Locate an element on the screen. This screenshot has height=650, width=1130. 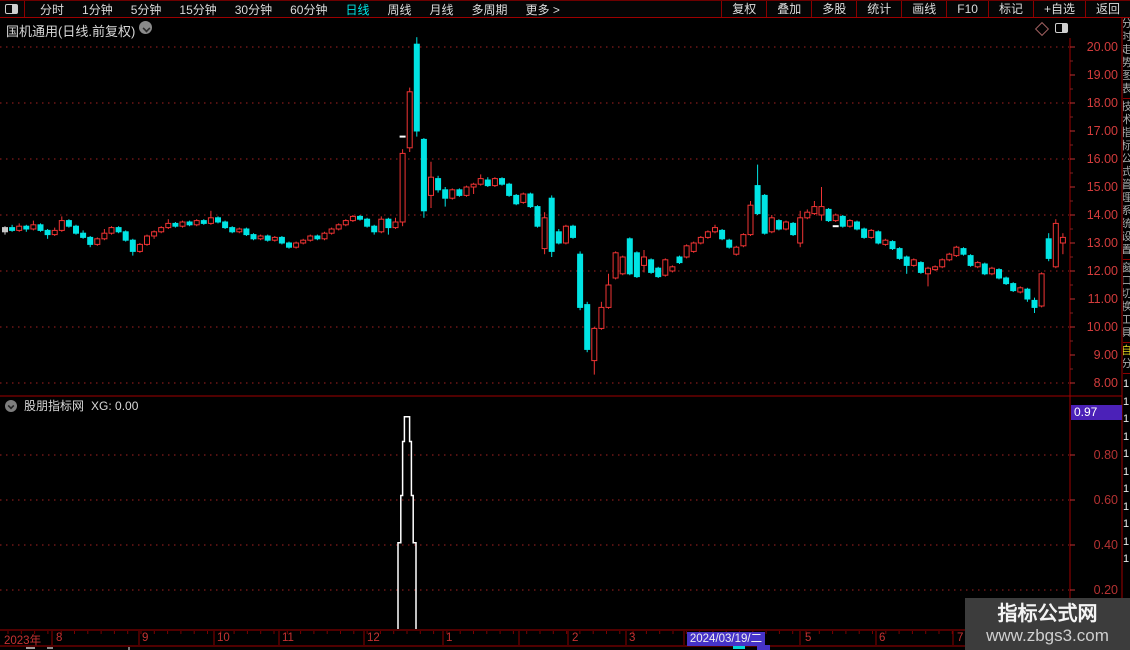
strip-glyph: 时 is located at coordinates (1126, 37).